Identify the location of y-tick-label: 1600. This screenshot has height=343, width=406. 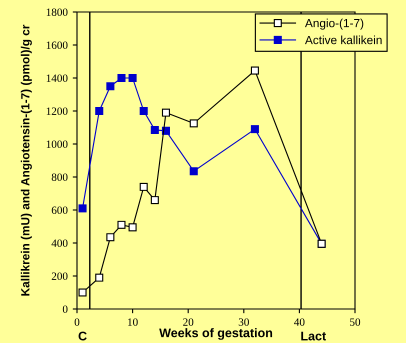
(57, 45).